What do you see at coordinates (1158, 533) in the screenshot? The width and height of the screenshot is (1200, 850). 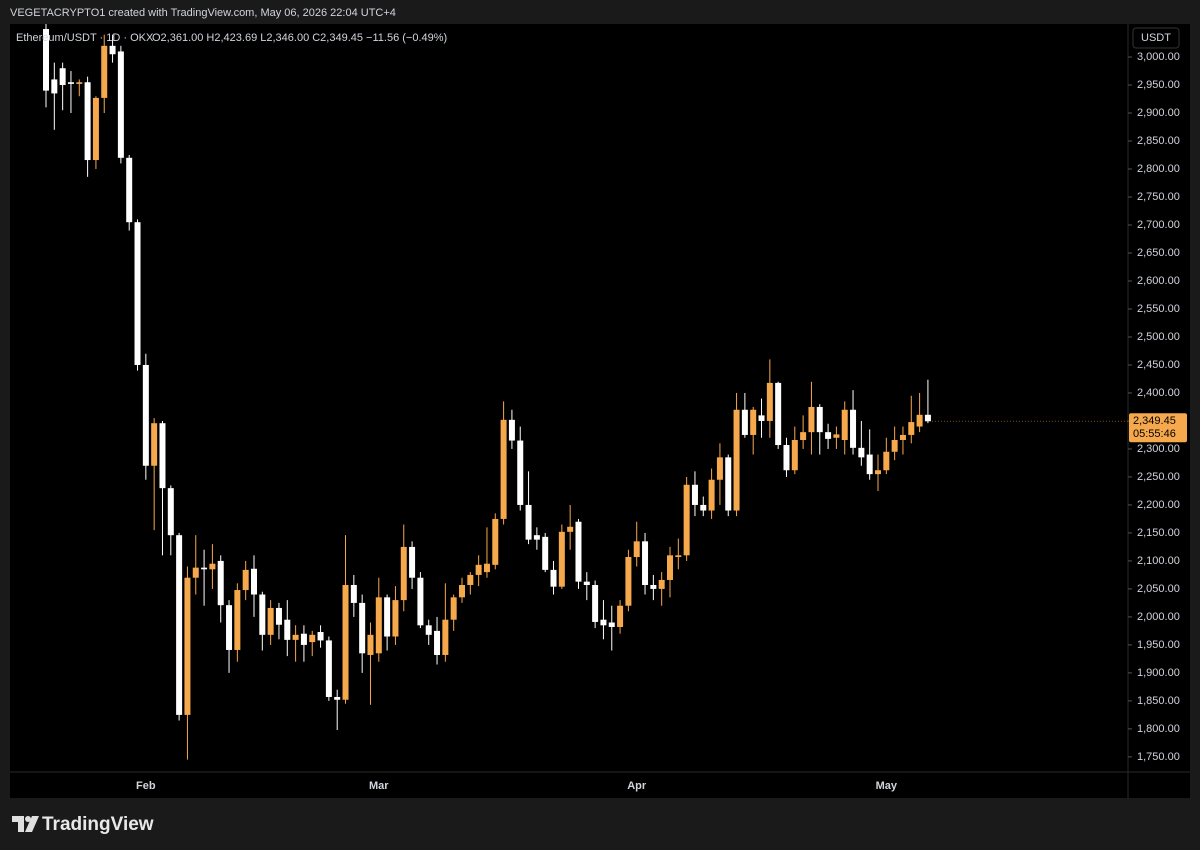 I see `y-tick-label: 2,150.00` at bounding box center [1158, 533].